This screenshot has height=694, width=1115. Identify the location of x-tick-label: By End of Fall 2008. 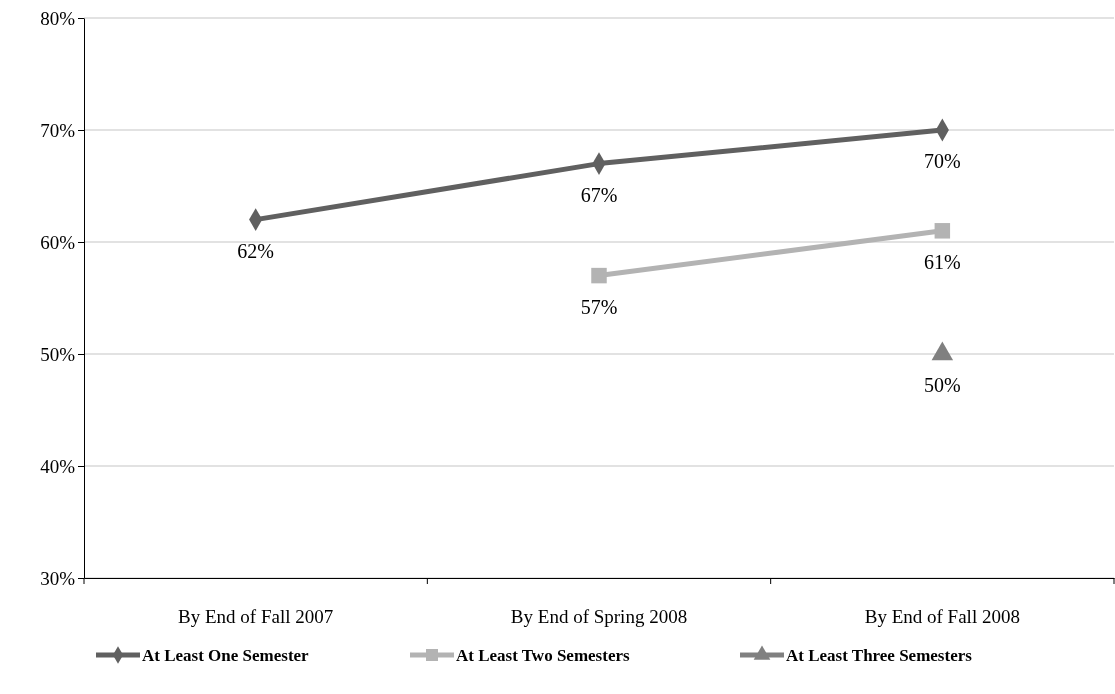
(942, 616).